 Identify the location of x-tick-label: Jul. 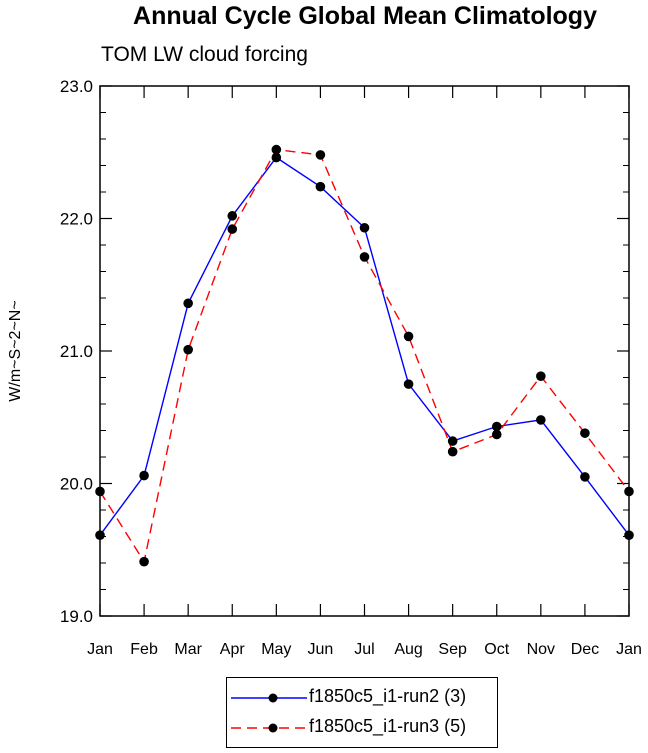
(364, 649).